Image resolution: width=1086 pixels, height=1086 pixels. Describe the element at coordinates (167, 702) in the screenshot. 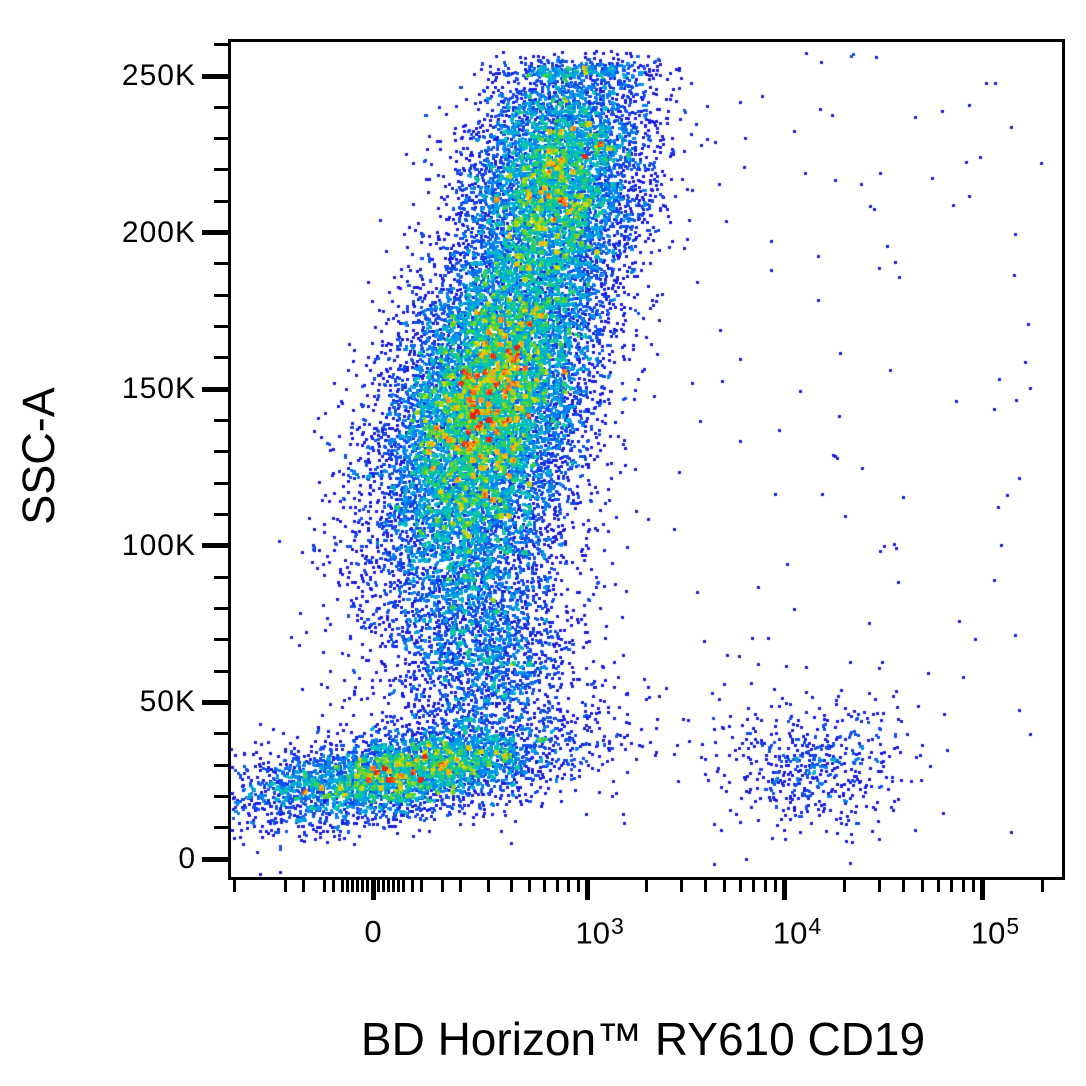

I see `y-tick-label: 50K` at that location.